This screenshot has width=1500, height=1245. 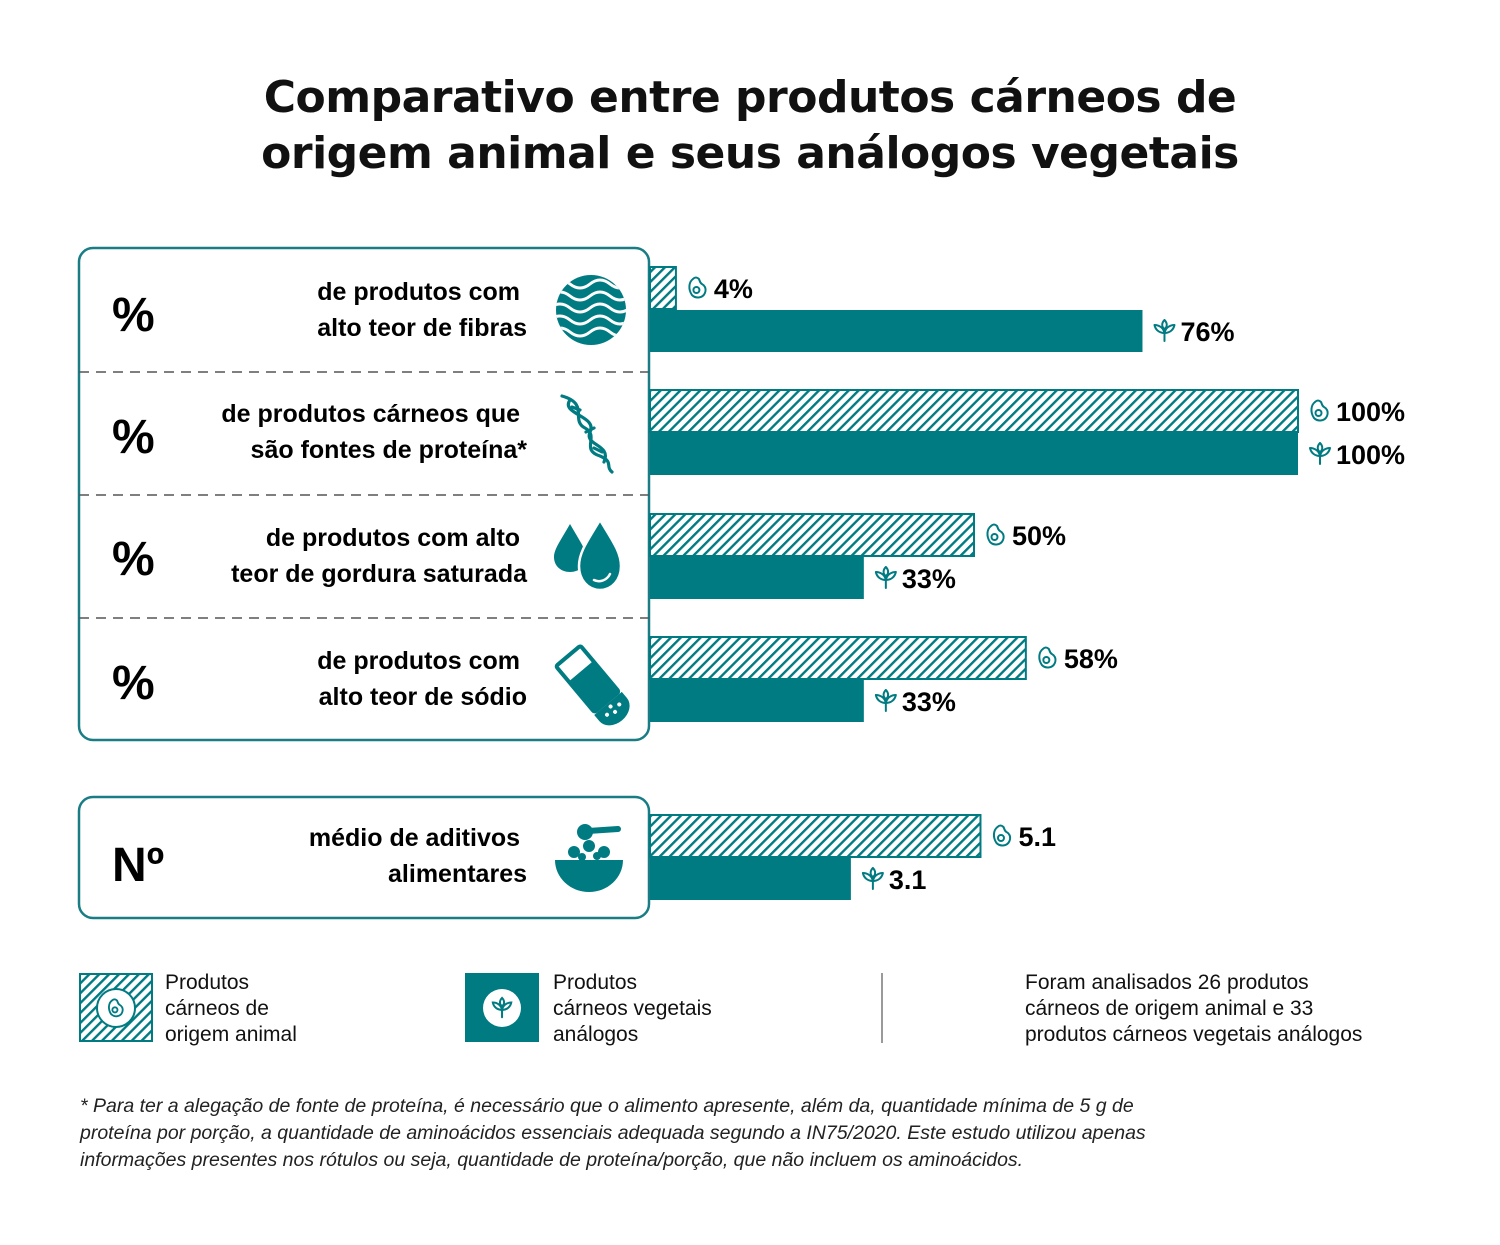 What do you see at coordinates (592, 685) in the screenshot?
I see `salt-shaker-icon` at bounding box center [592, 685].